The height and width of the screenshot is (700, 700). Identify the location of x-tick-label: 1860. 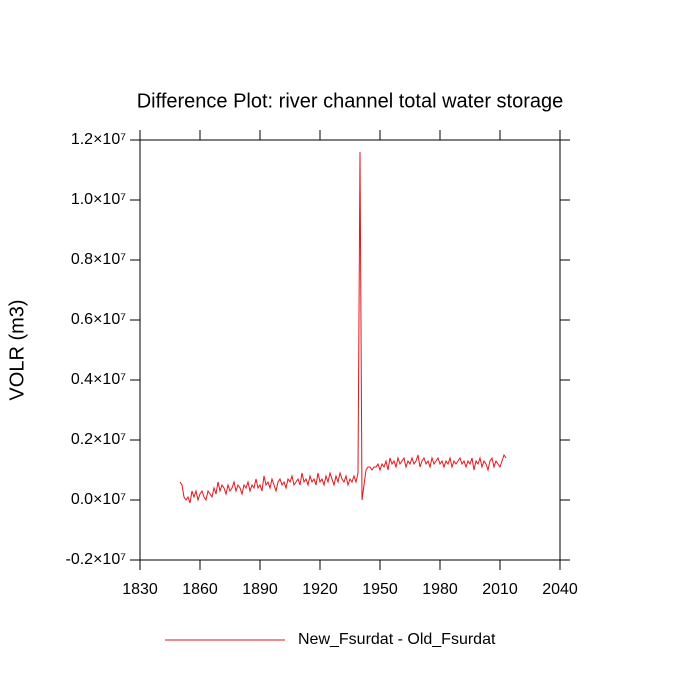
(200, 589).